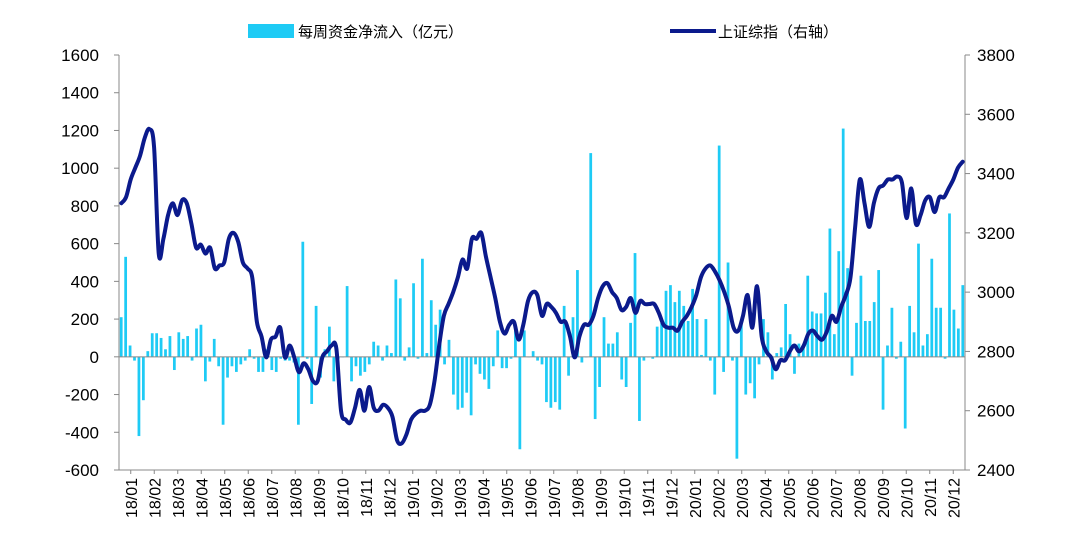  Describe the element at coordinates (80, 130) in the screenshot. I see `left-tick-label: 1200` at that location.